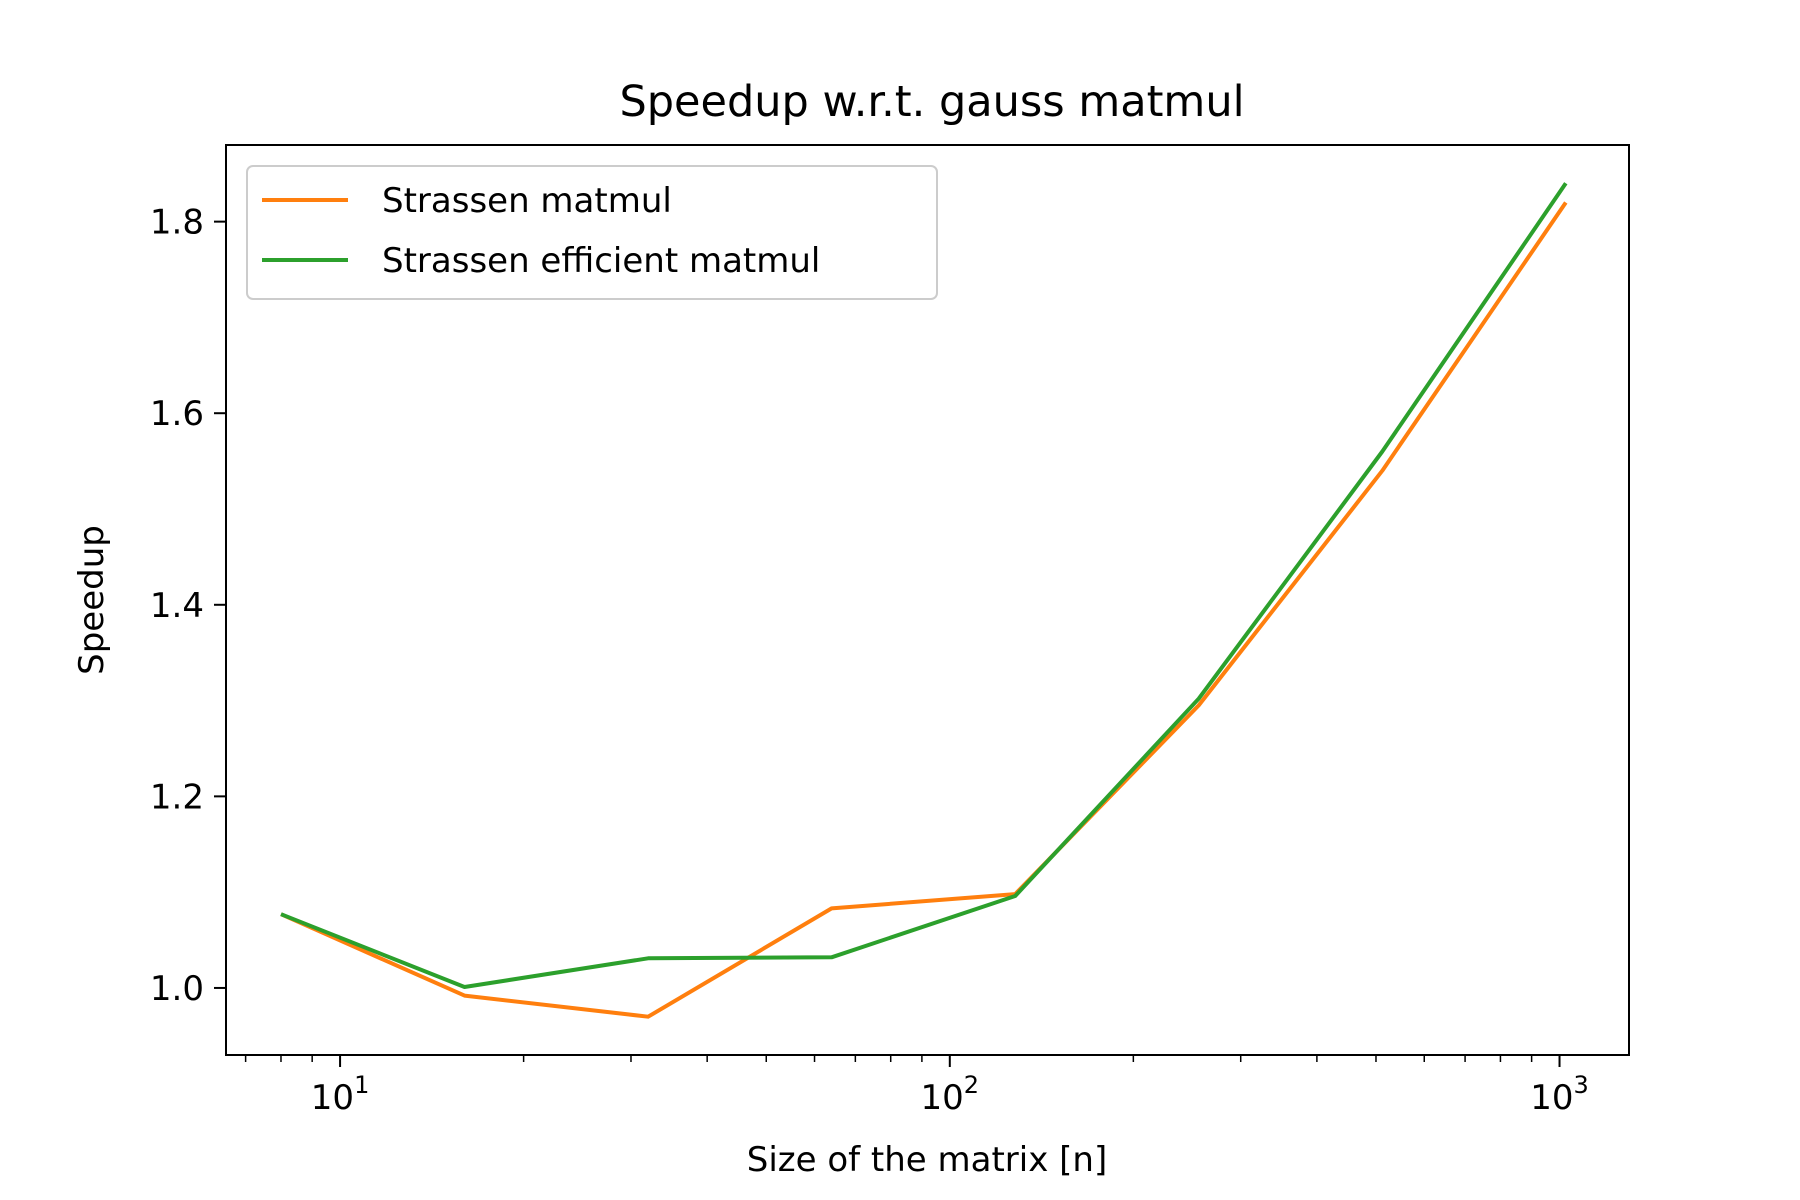 Image resolution: width=1800 pixels, height=1200 pixels. What do you see at coordinates (927, 1160) in the screenshot?
I see `x-axis-label: Size of the matrix [n]` at bounding box center [927, 1160].